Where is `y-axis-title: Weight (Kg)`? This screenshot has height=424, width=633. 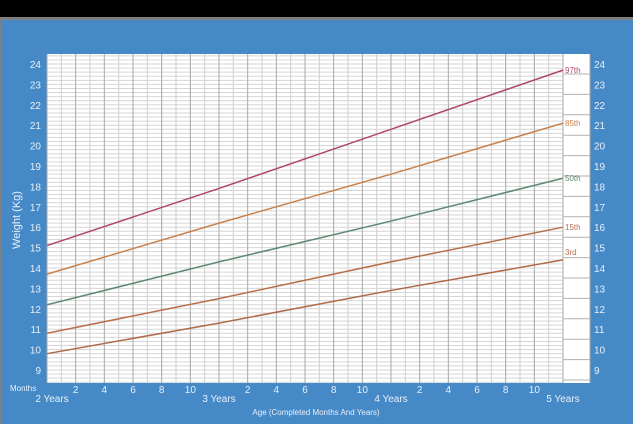 y-axis-title: Weight (Kg) is located at coordinates (17, 220).